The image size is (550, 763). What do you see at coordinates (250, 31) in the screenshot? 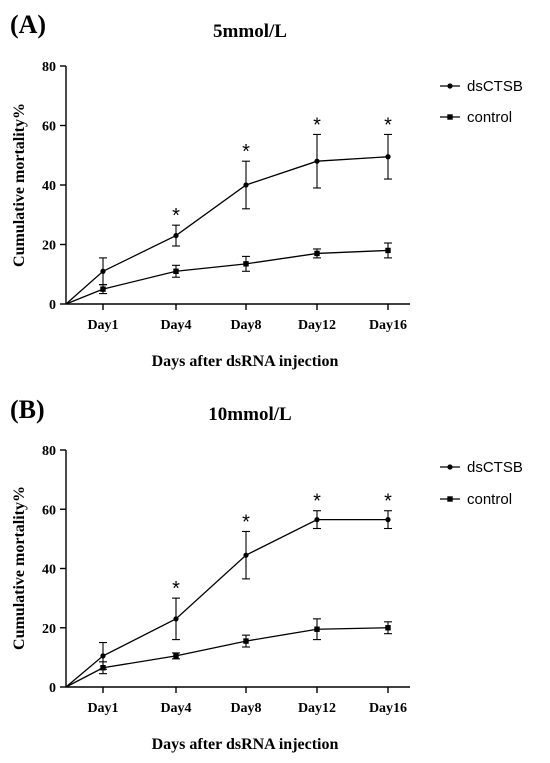
I see `chart-title: 5mmol/L` at bounding box center [250, 31].